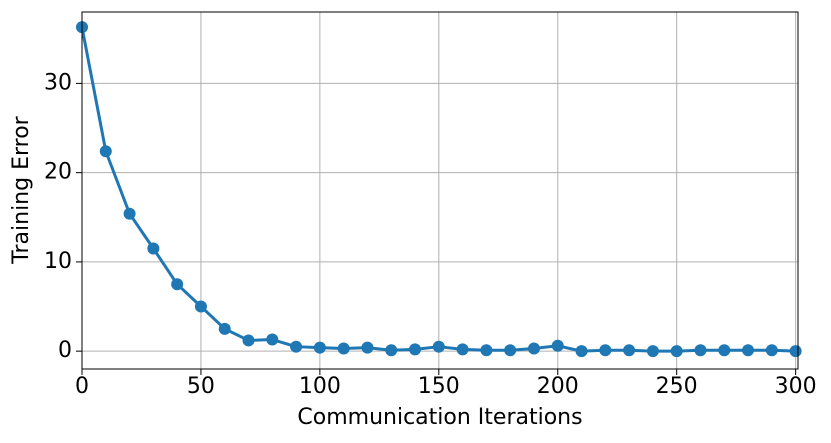 This screenshot has width=831, height=443. Describe the element at coordinates (320, 386) in the screenshot. I see `x-tick-label: 100` at that location.